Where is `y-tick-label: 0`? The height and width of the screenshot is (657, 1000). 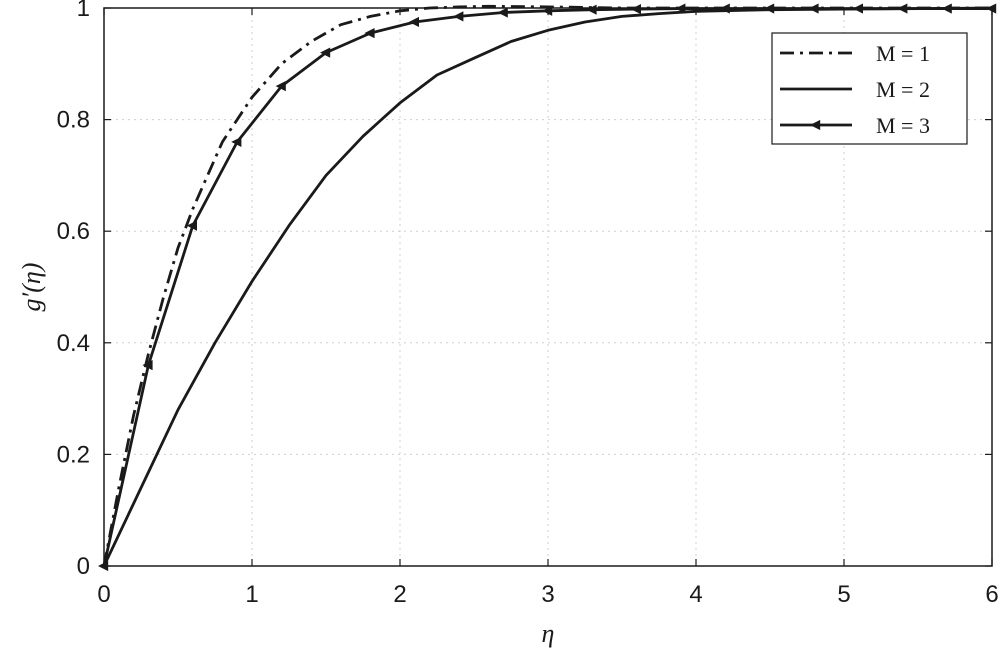
y-tick-label: 0 is located at coordinates (83, 566).